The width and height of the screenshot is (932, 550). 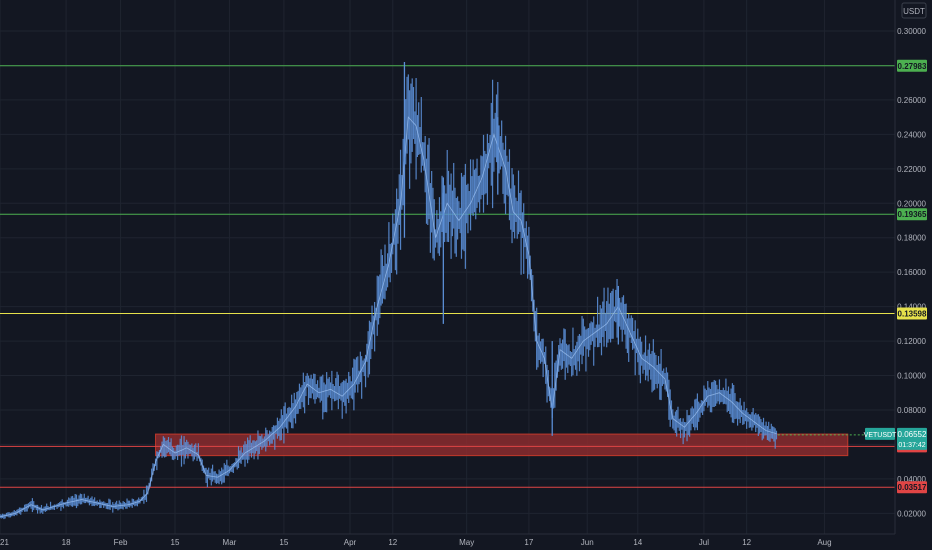 I want to click on time-tick-label: 14, so click(x=637, y=542).